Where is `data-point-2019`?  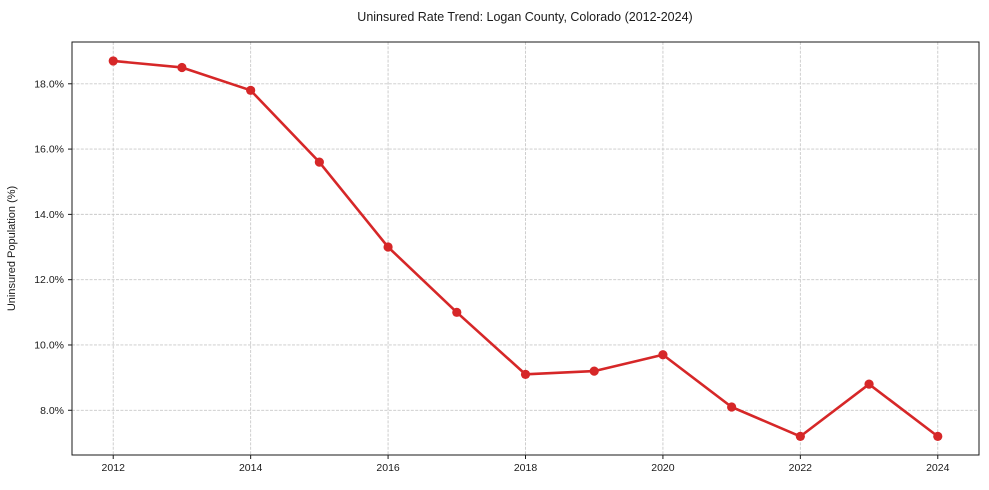
data-point-2019 is located at coordinates (594, 371).